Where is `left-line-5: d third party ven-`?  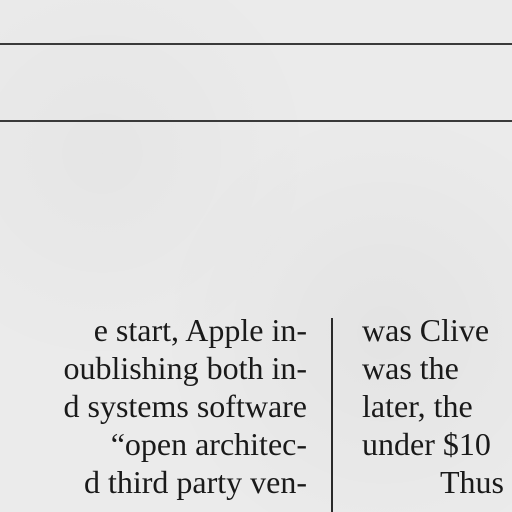 left-line-5: d third party ven- is located at coordinates (195, 482).